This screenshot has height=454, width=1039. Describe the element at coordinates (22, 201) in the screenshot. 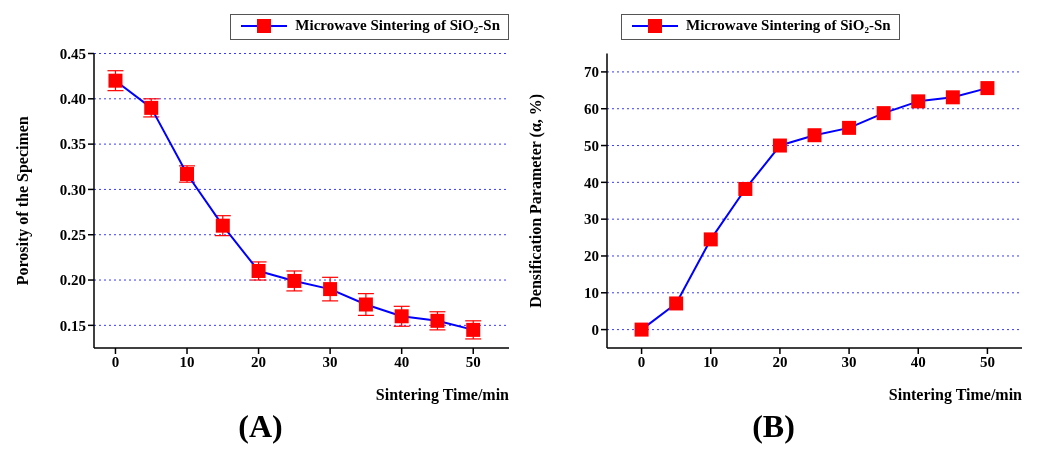

I see `y-axis-title: Porosity of the Specimen` at that location.